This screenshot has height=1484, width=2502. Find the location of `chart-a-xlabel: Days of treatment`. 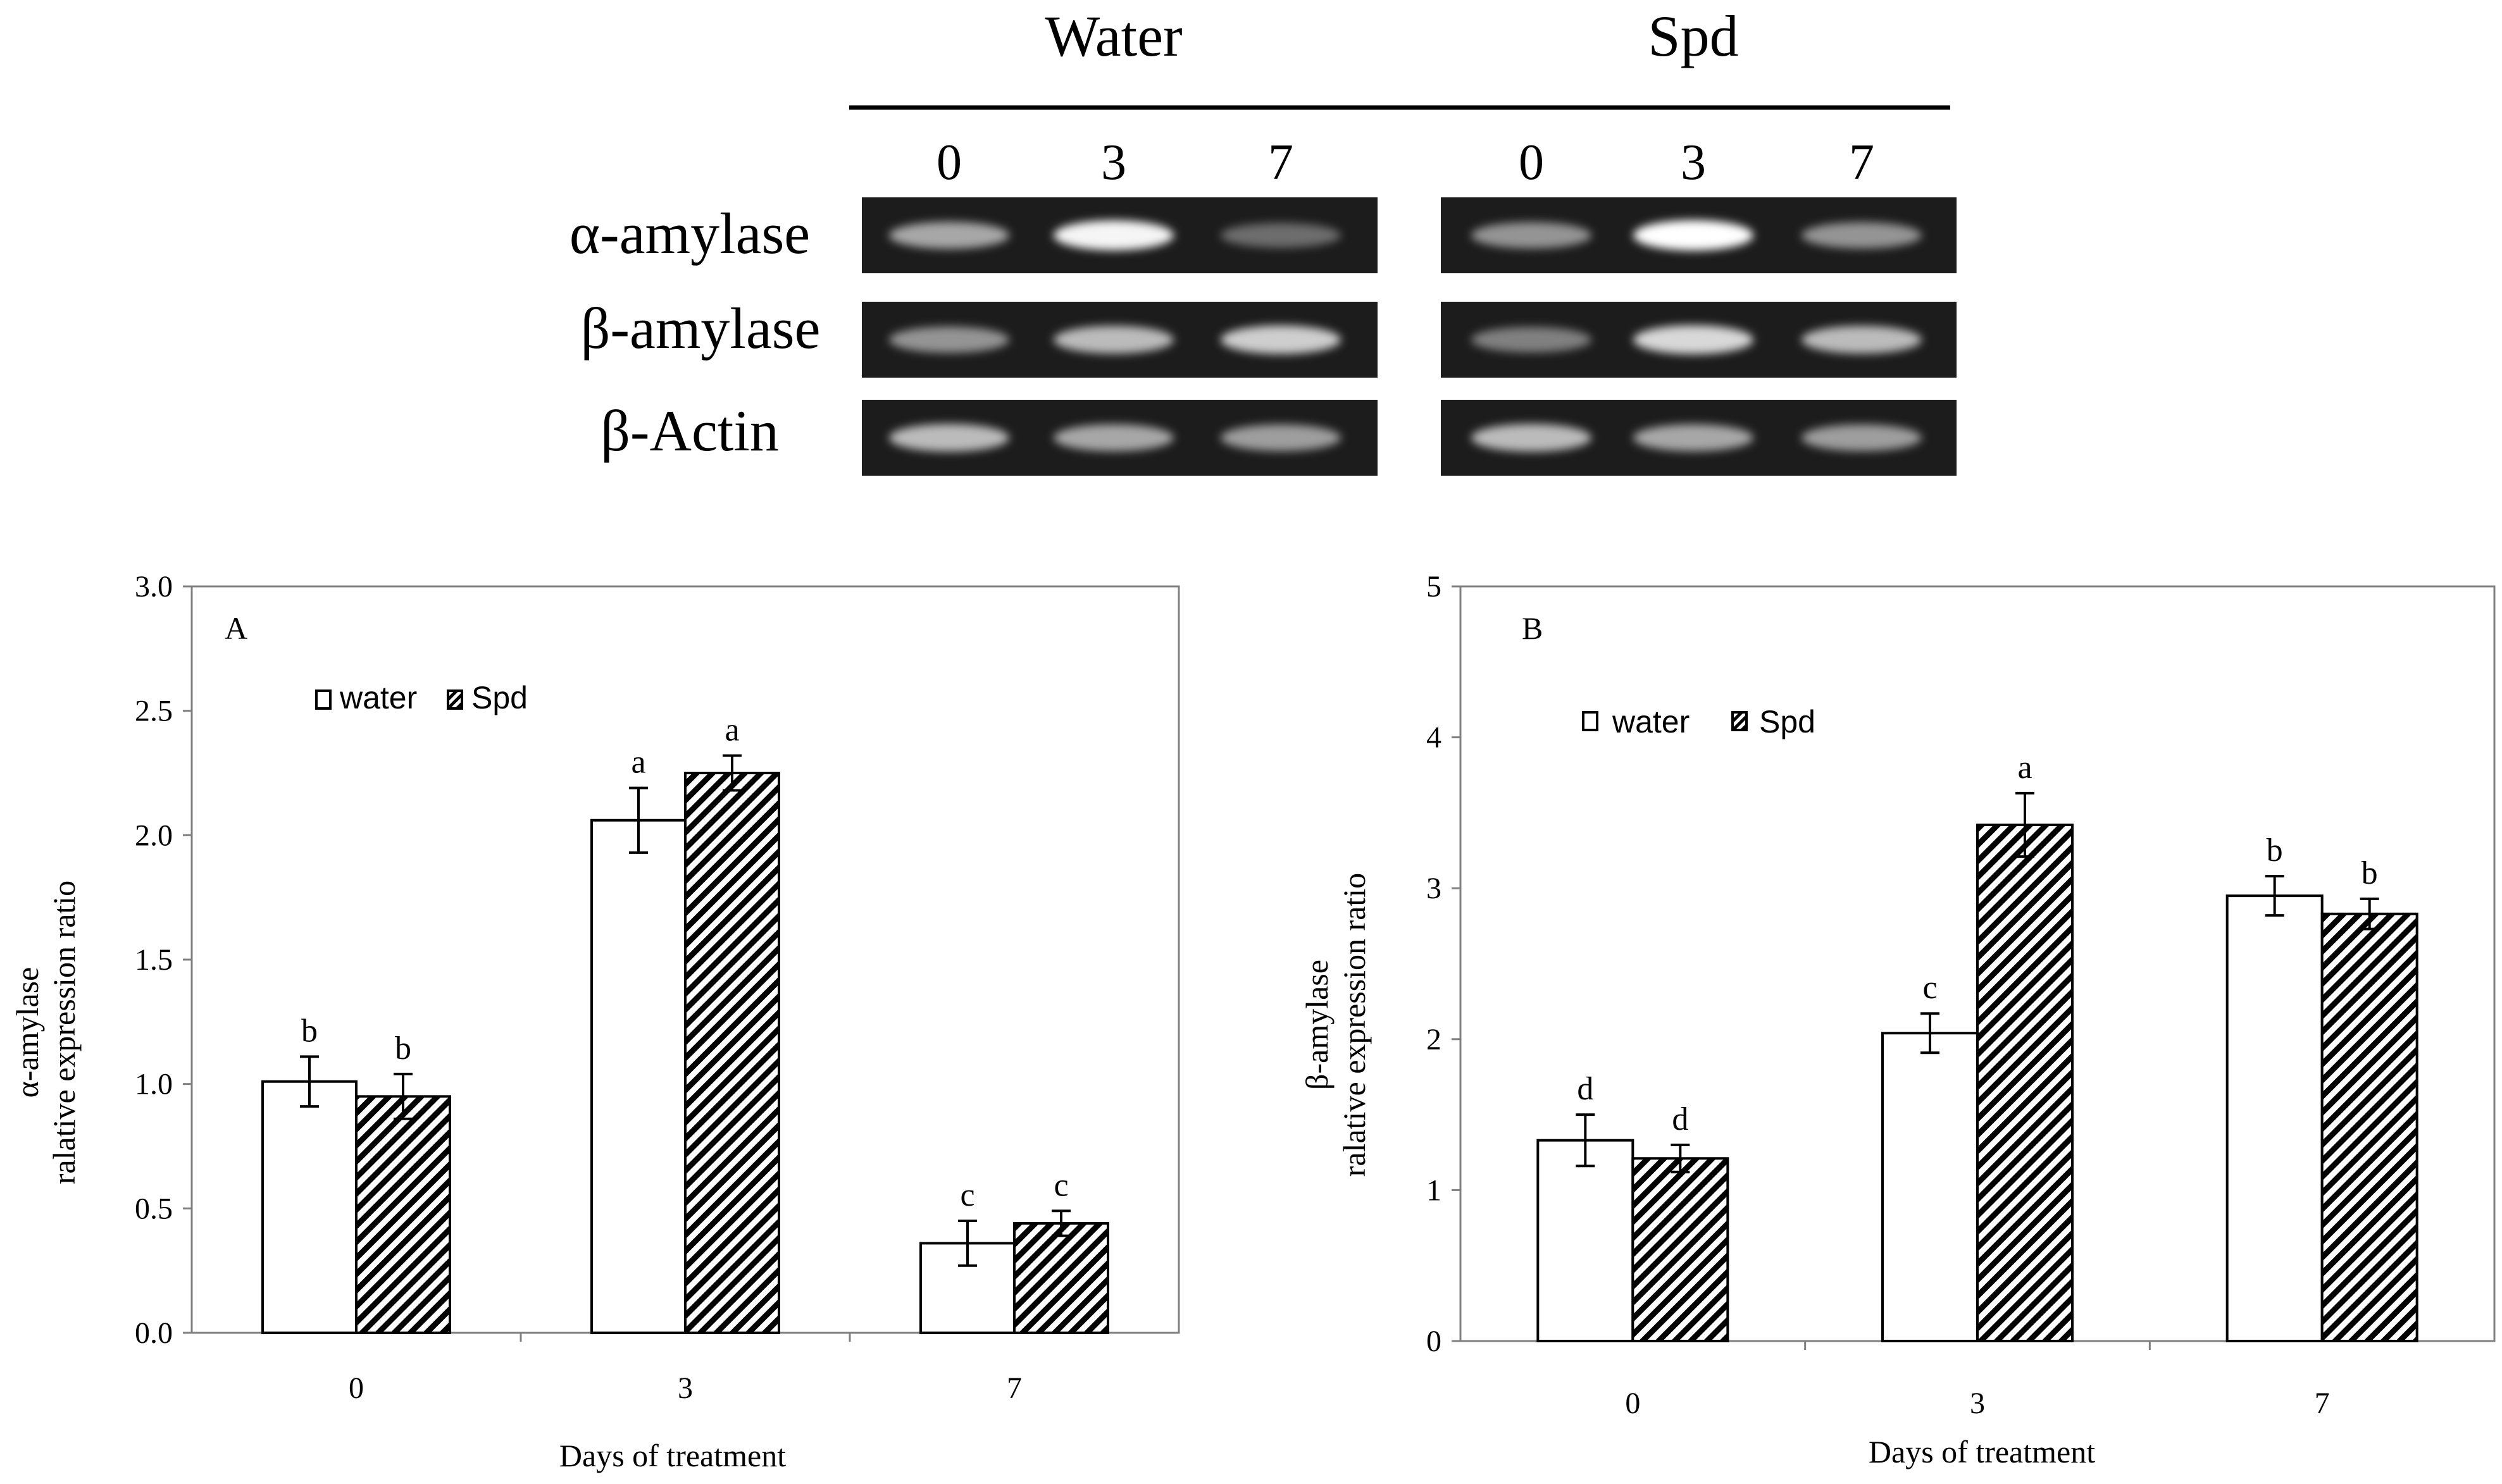

chart-a-xlabel: Days of treatment is located at coordinates (672, 1455).